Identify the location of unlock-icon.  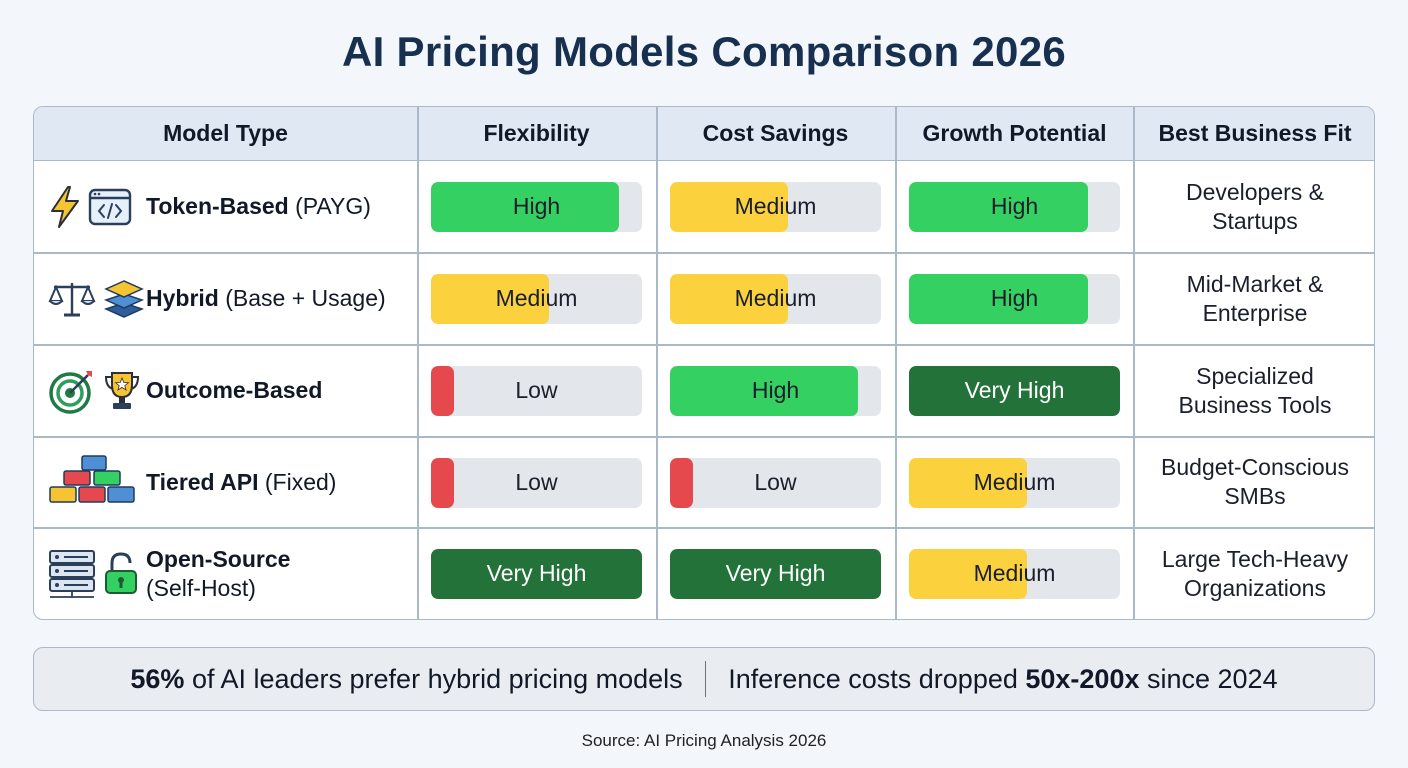
(121, 572).